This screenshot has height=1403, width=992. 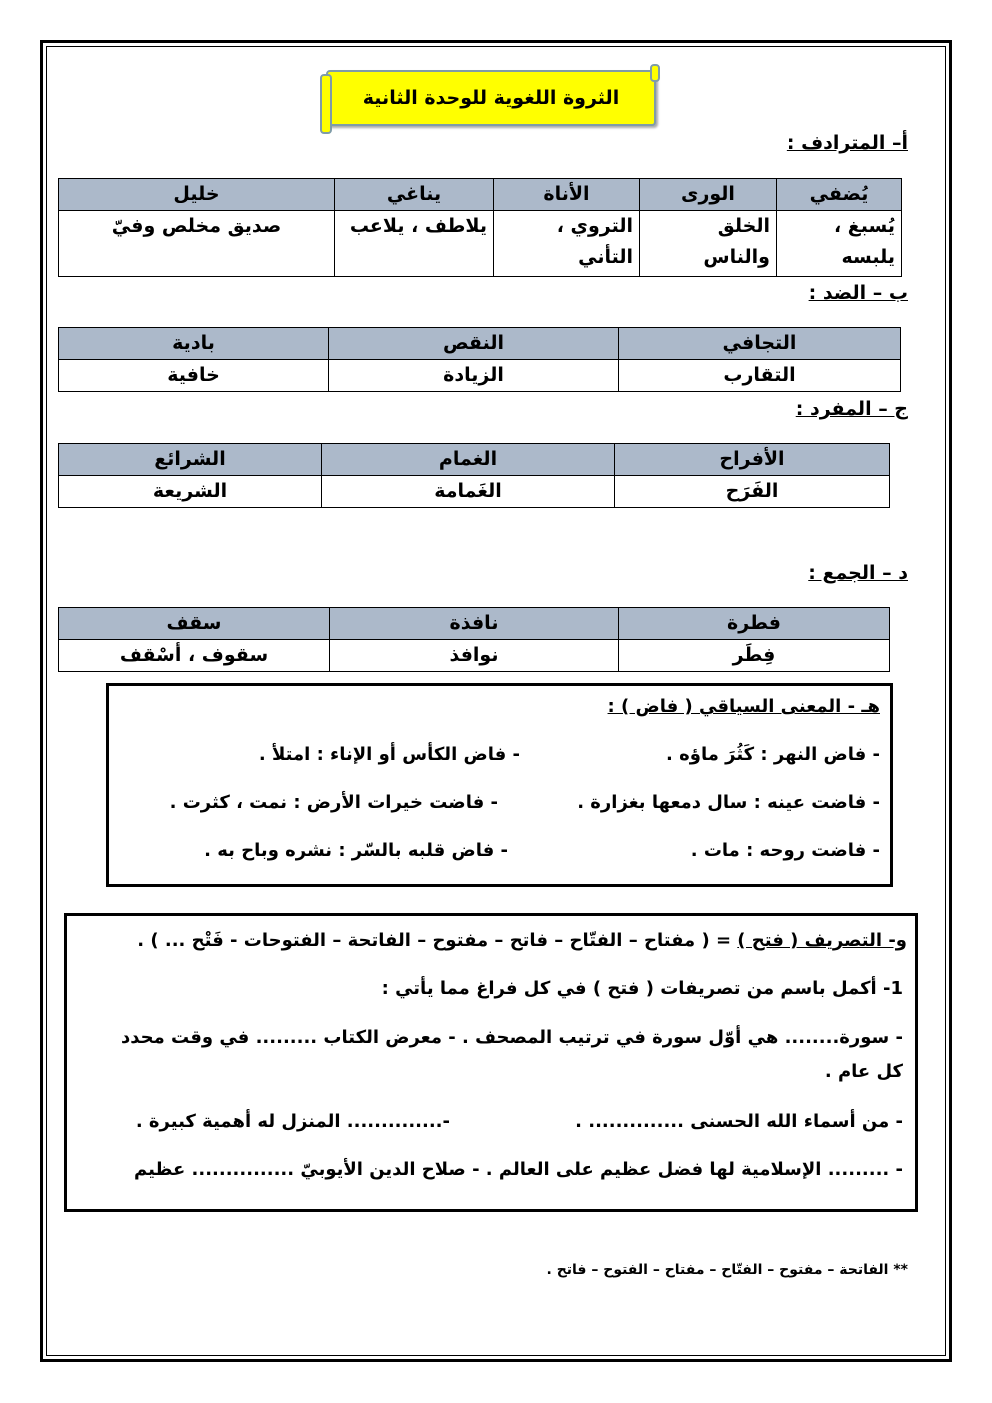 I want to click on table-header-row: يُضفي الورى الأناة يناغي خليل, so click(x=480, y=194).